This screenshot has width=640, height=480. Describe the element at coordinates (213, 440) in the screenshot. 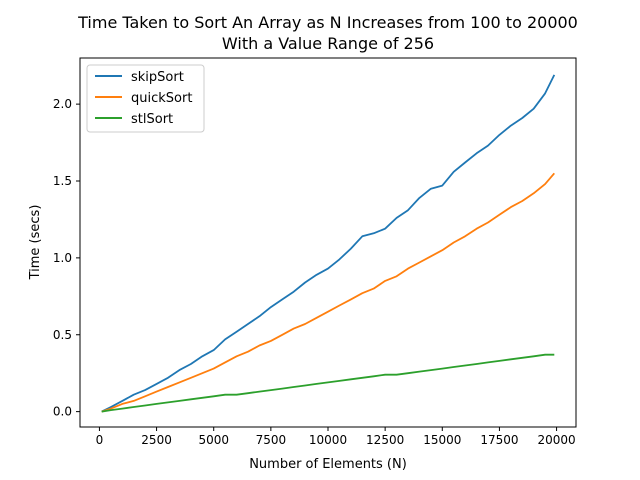

I see `x-tick-label: 5000` at that location.